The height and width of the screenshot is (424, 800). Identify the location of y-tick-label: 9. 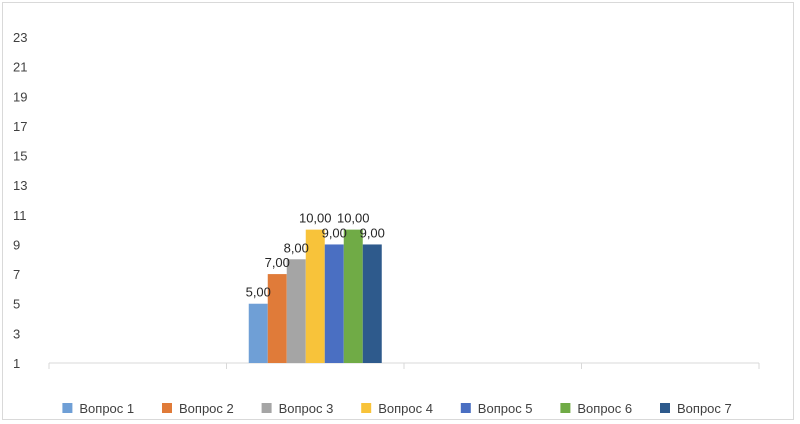
(16, 244).